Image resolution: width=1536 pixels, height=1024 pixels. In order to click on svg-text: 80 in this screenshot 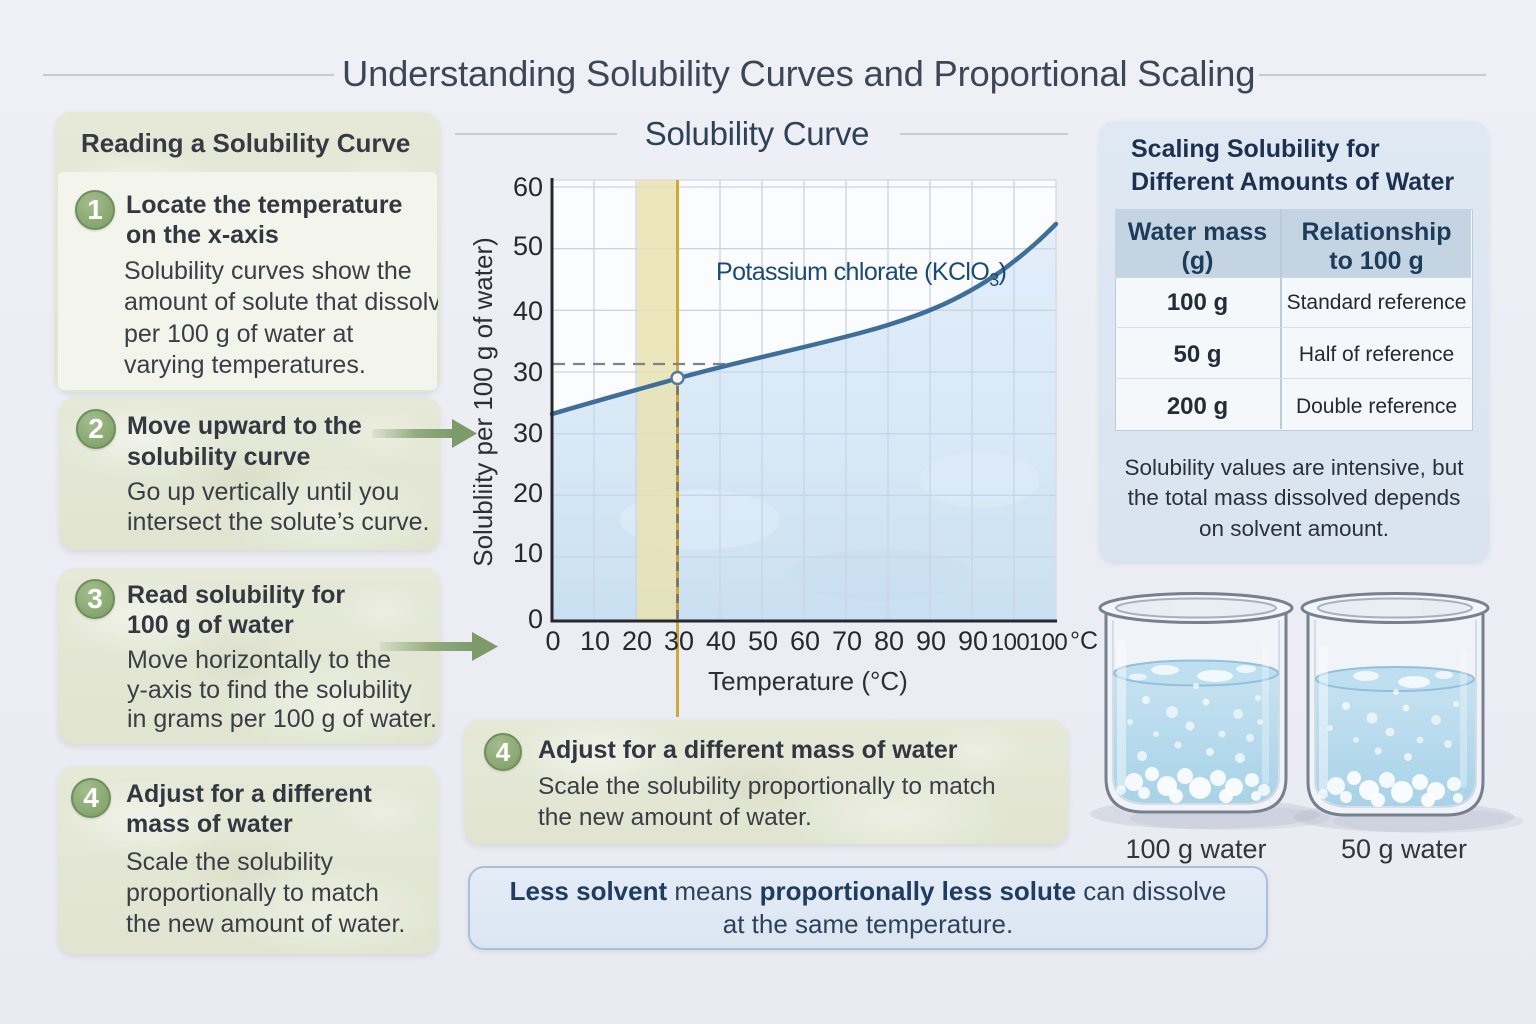, I will do `click(889, 641)`.